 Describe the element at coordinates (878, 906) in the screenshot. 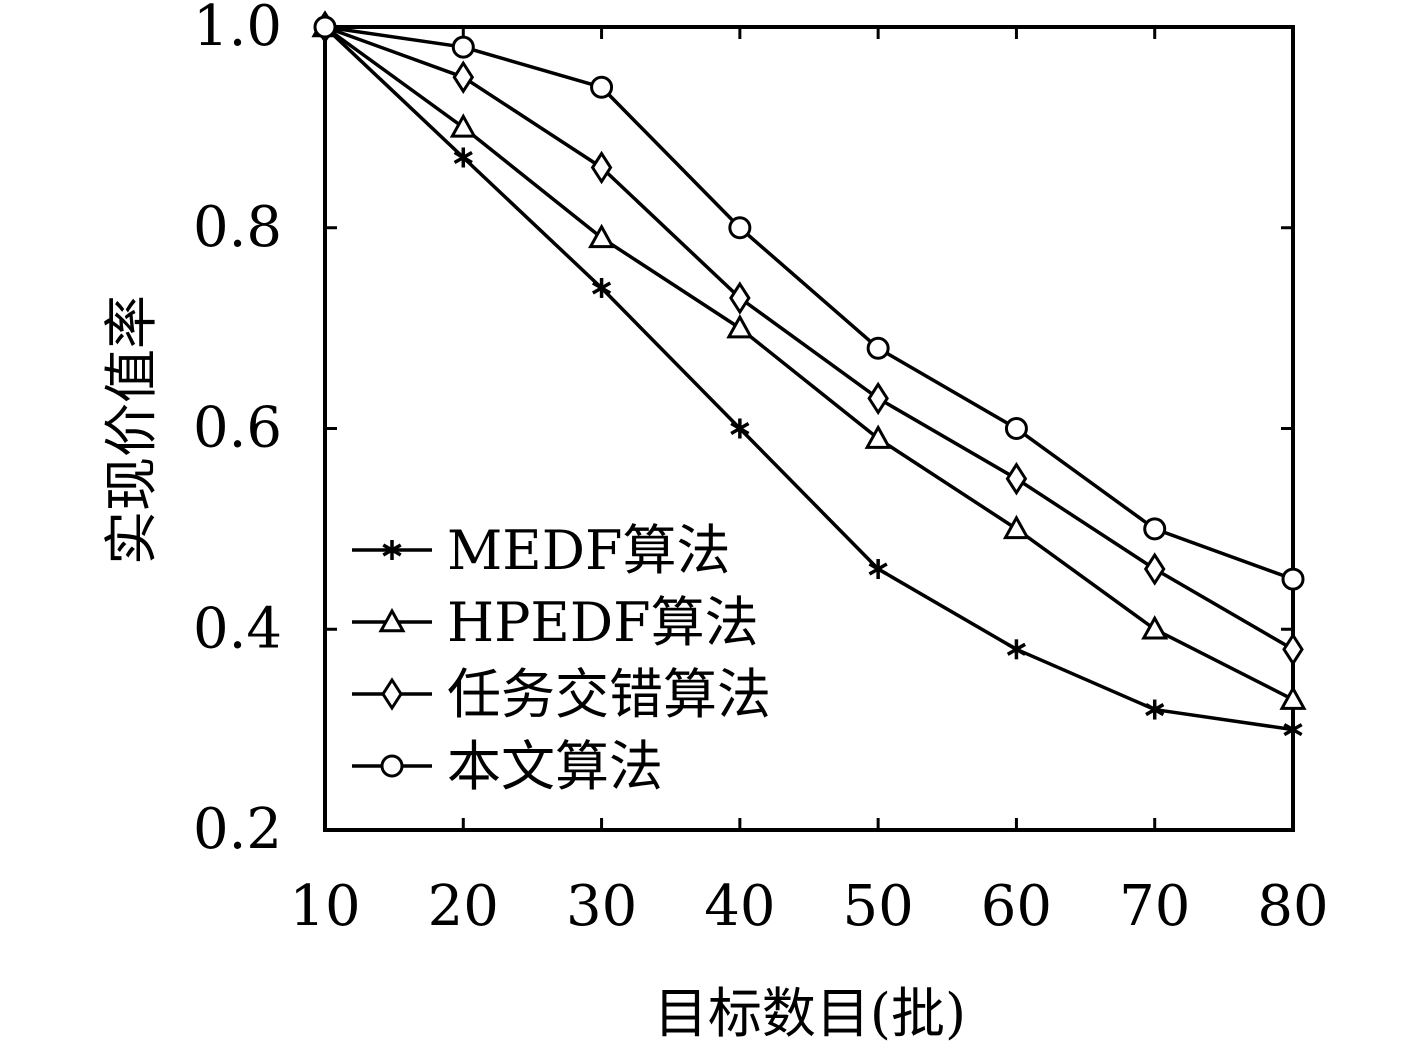

I see `x-tick-label: 50` at that location.